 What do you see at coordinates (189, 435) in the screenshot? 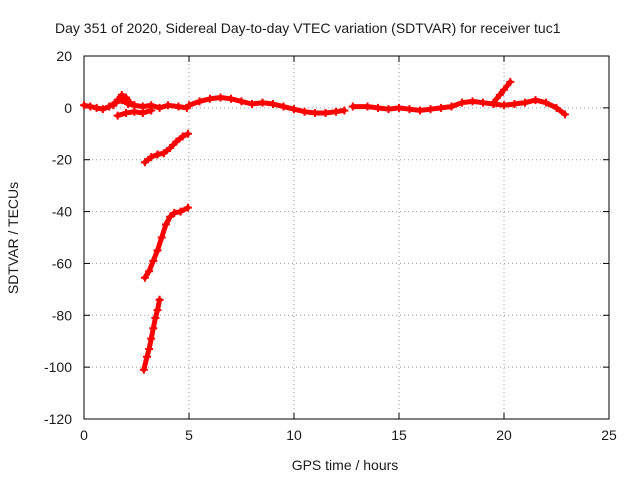
I see `x-tick-label: 5` at bounding box center [189, 435].